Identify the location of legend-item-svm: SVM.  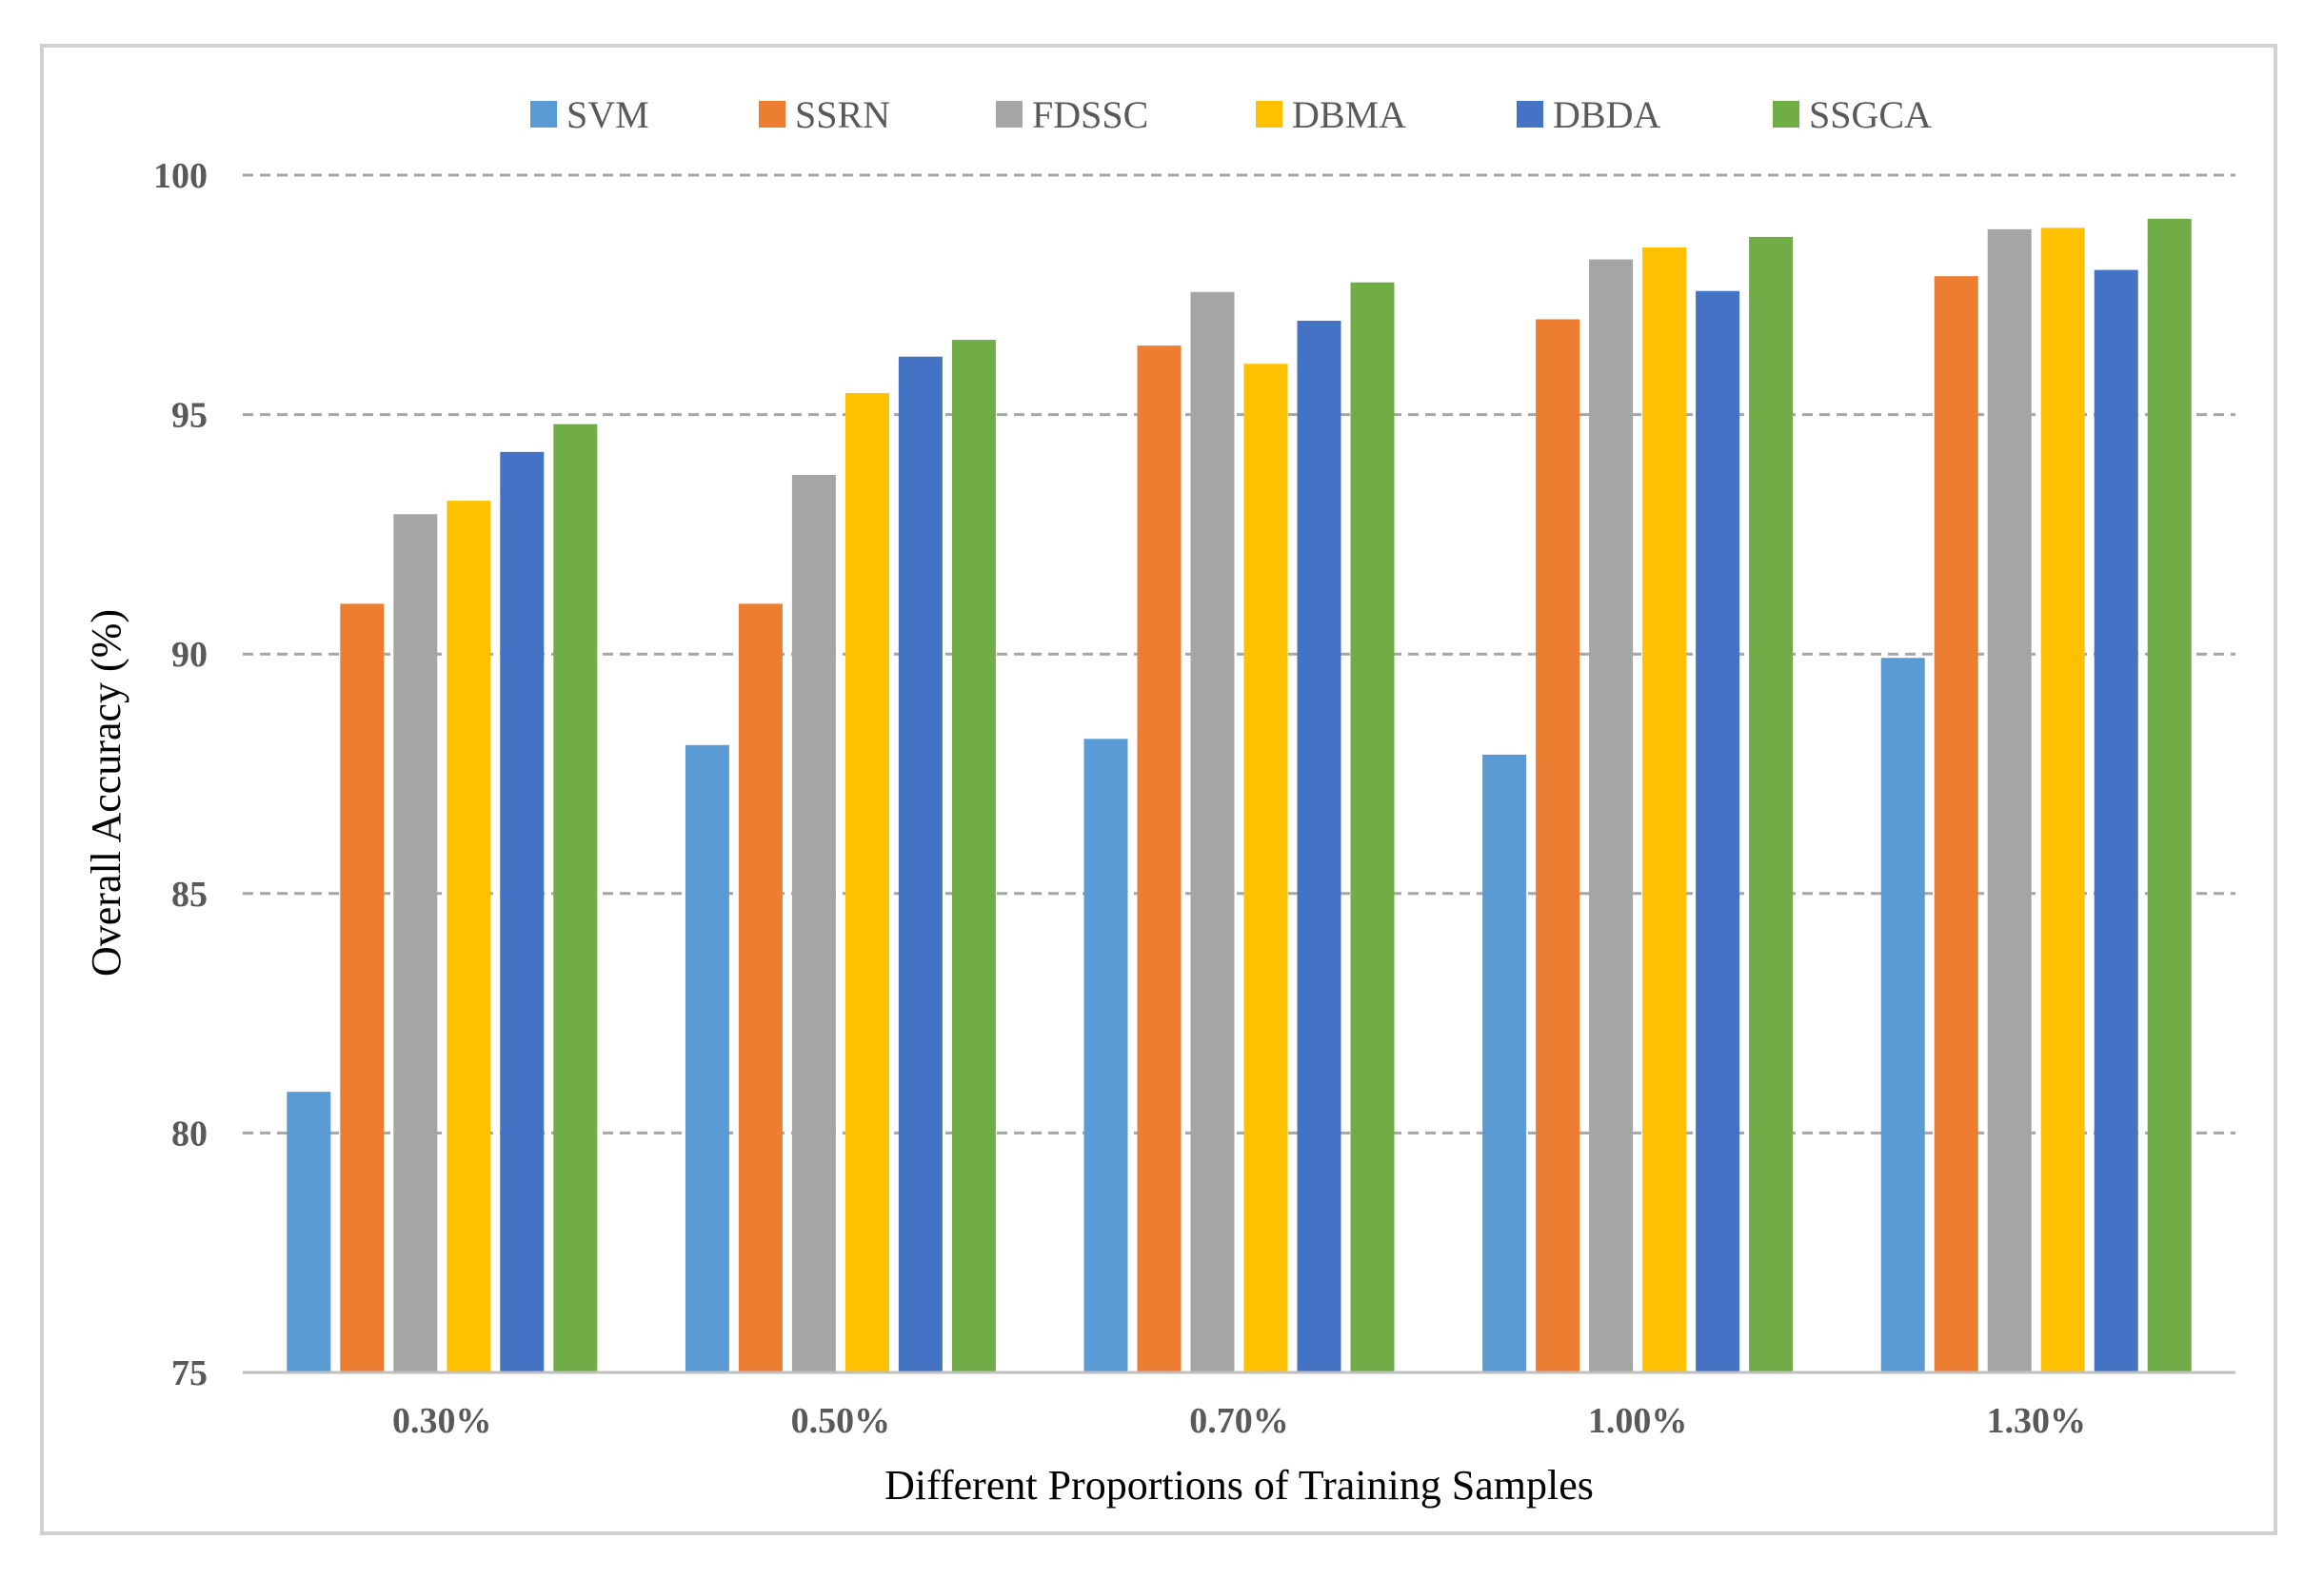
(589, 114).